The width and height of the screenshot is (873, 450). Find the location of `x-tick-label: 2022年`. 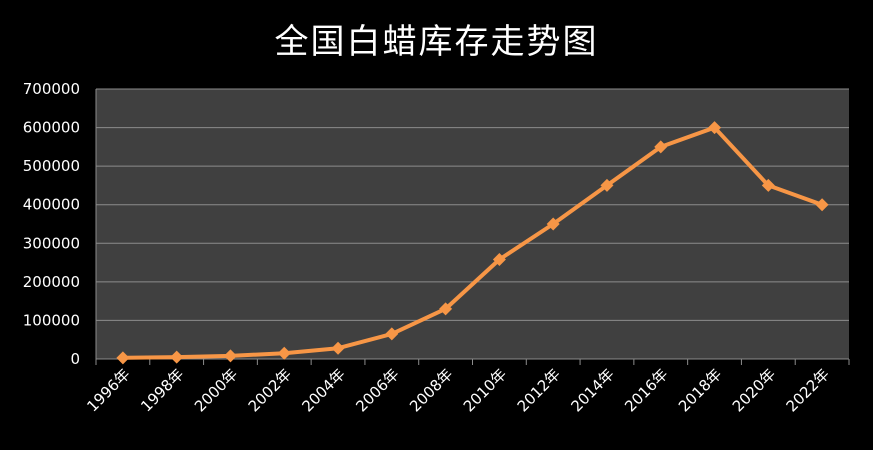

x-tick-label: 2022年 is located at coordinates (808, 390).